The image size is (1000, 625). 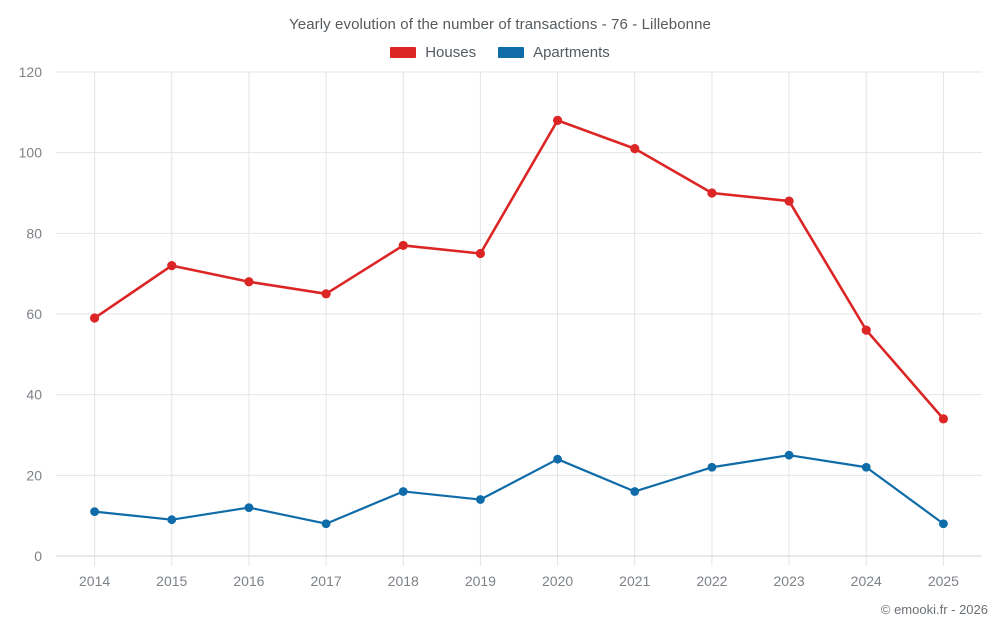 What do you see at coordinates (519, 489) in the screenshot?
I see `series-apartments` at bounding box center [519, 489].